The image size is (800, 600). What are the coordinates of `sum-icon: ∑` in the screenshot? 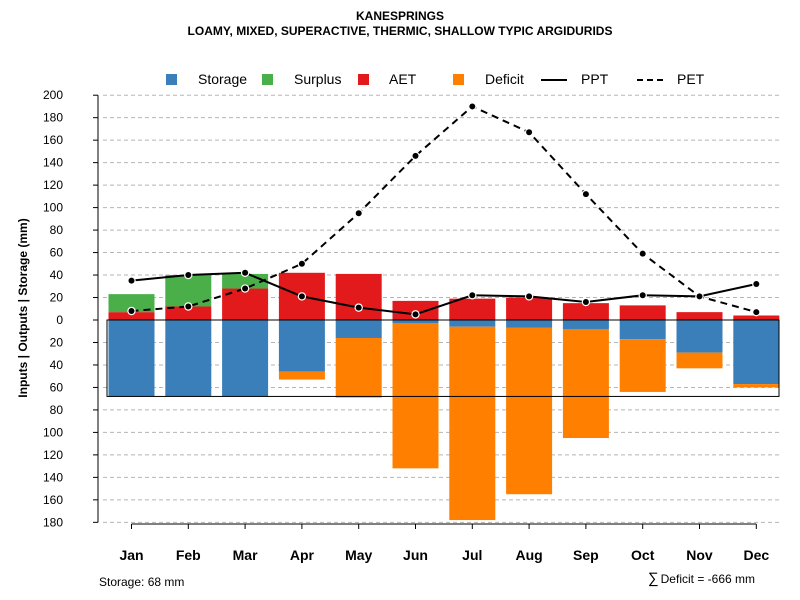 It's located at (653, 578).